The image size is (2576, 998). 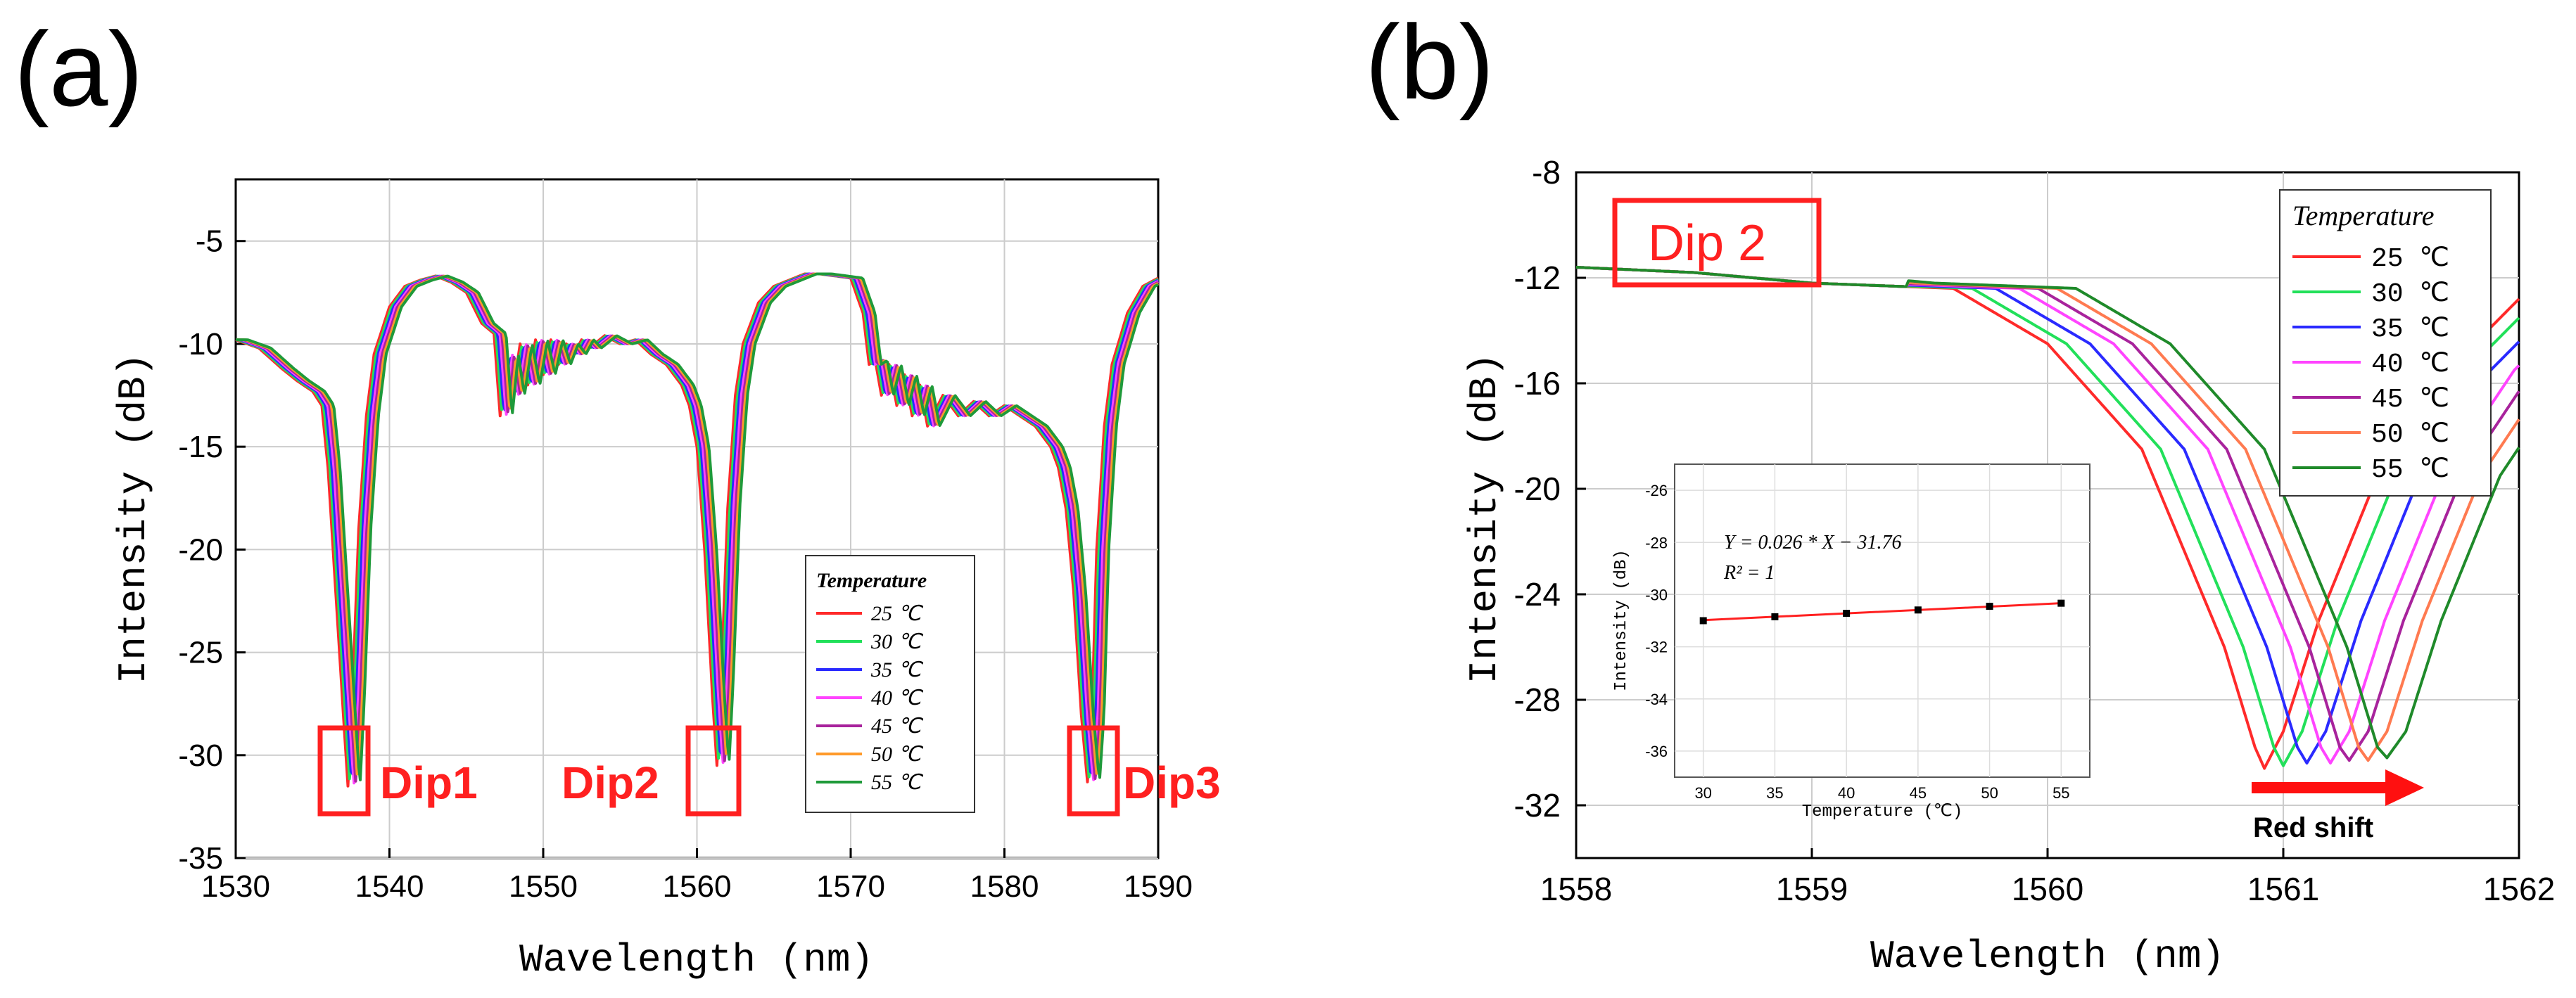 What do you see at coordinates (2283, 889) in the screenshot?
I see `chart-b-x-tick-label: 1561` at bounding box center [2283, 889].